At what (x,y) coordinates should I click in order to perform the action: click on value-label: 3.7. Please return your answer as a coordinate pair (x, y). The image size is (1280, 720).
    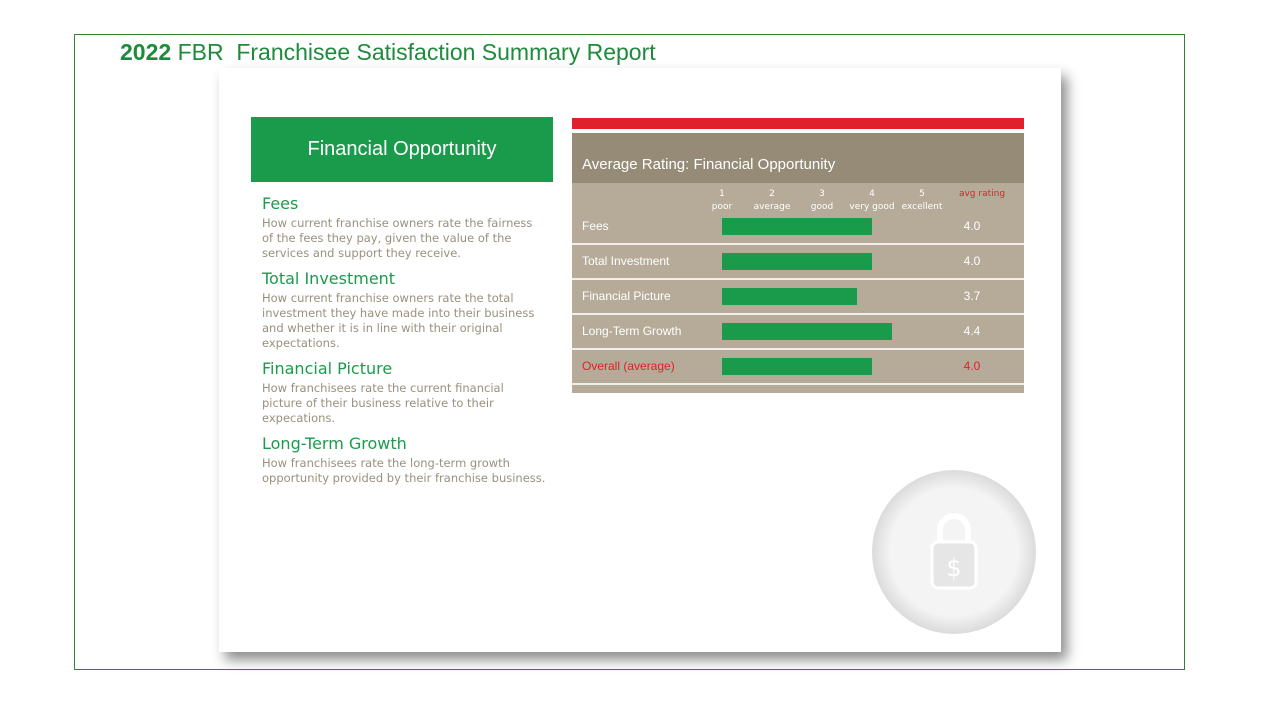
    Looking at the image, I should click on (972, 296).